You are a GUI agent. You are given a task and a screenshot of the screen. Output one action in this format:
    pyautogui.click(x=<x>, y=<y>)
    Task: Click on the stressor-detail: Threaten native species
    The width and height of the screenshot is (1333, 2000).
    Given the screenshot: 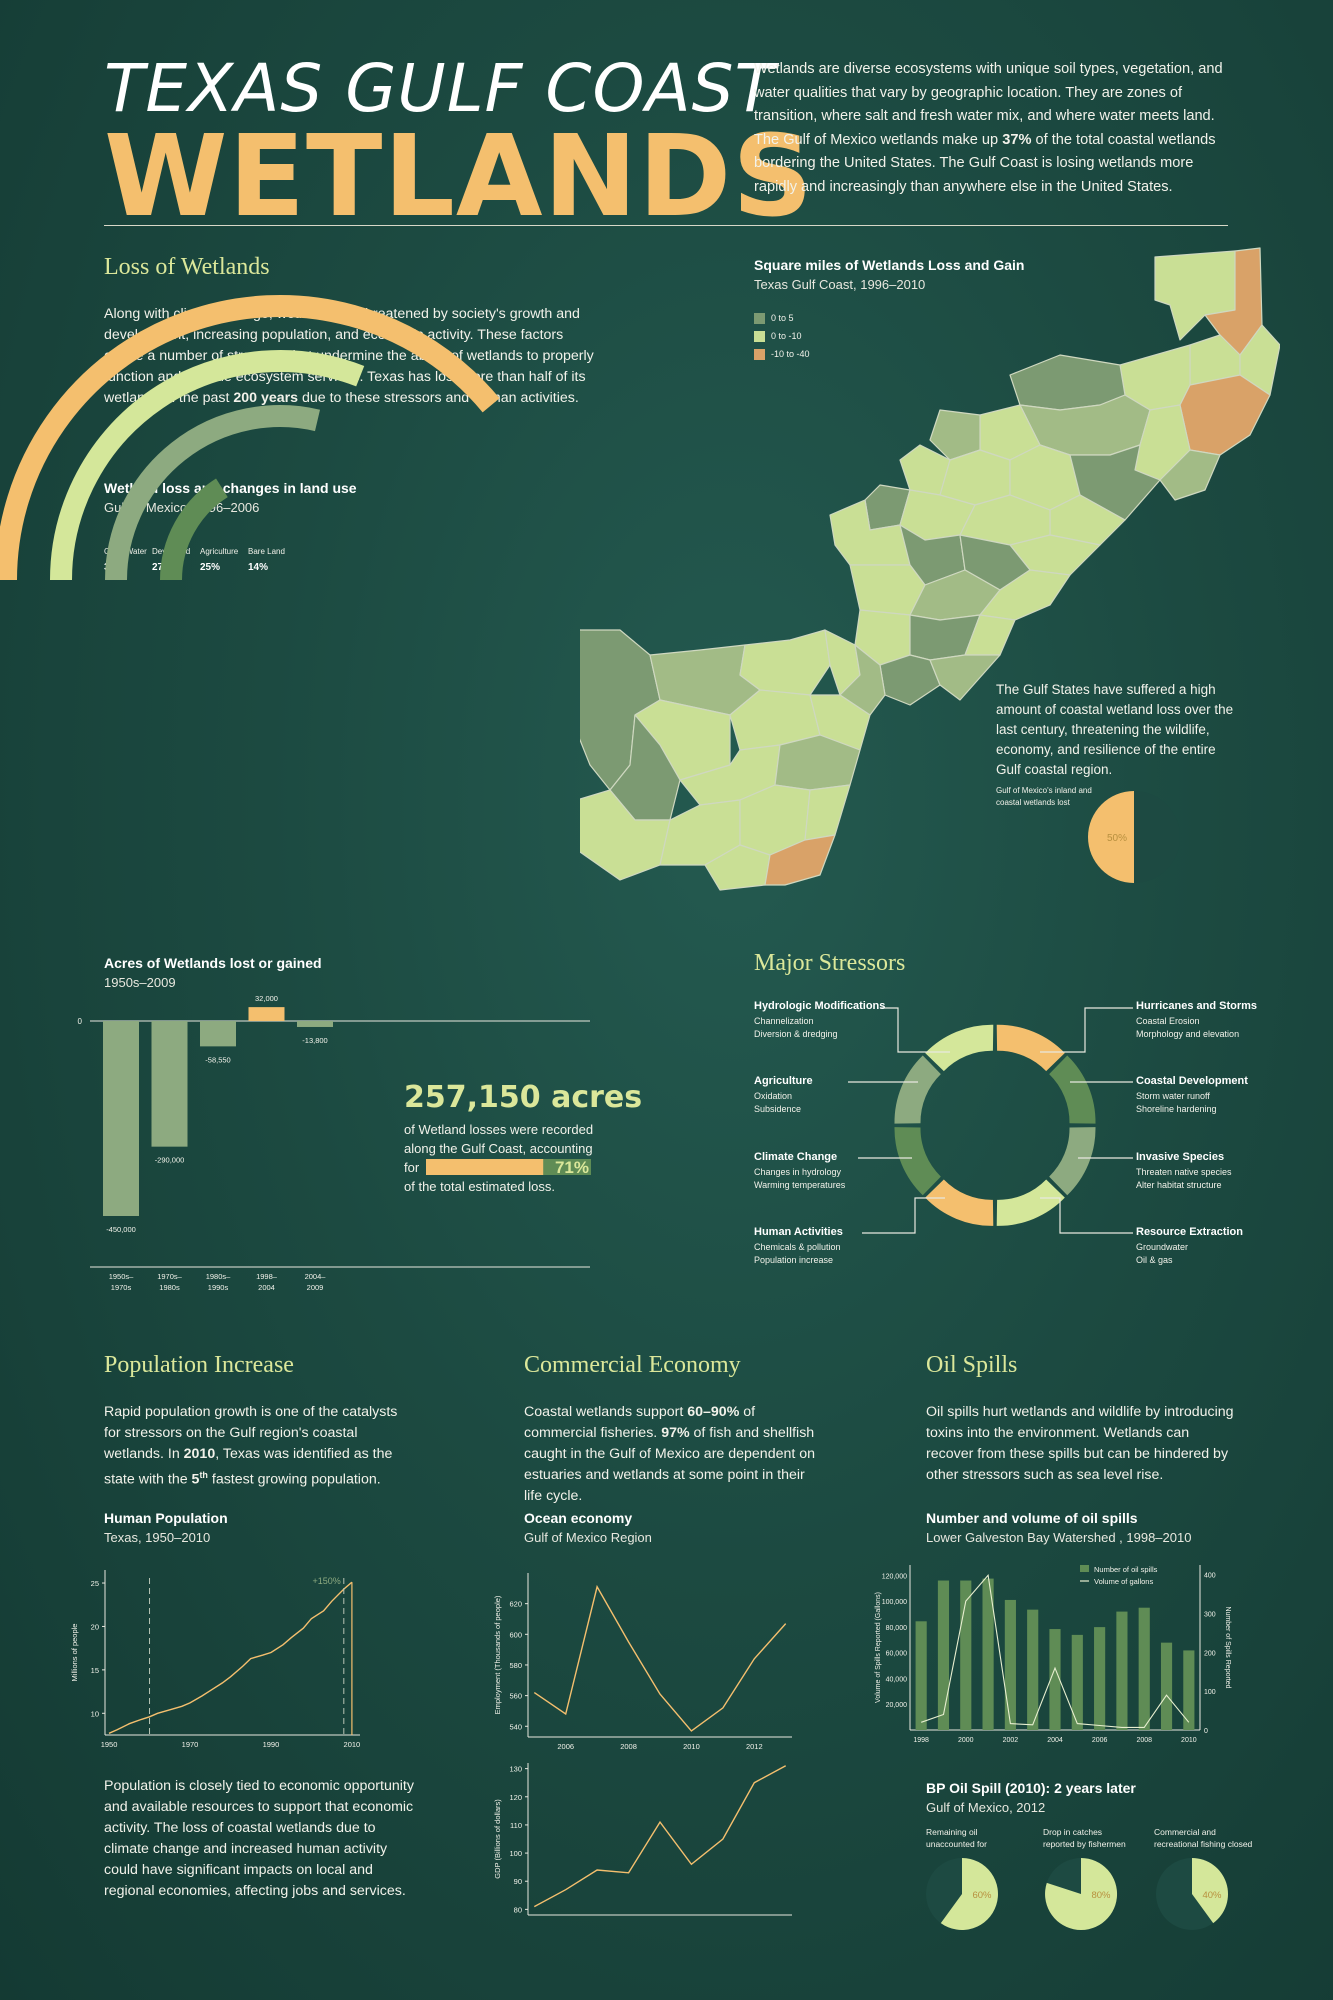 What is the action you would take?
    pyautogui.click(x=1184, y=1172)
    